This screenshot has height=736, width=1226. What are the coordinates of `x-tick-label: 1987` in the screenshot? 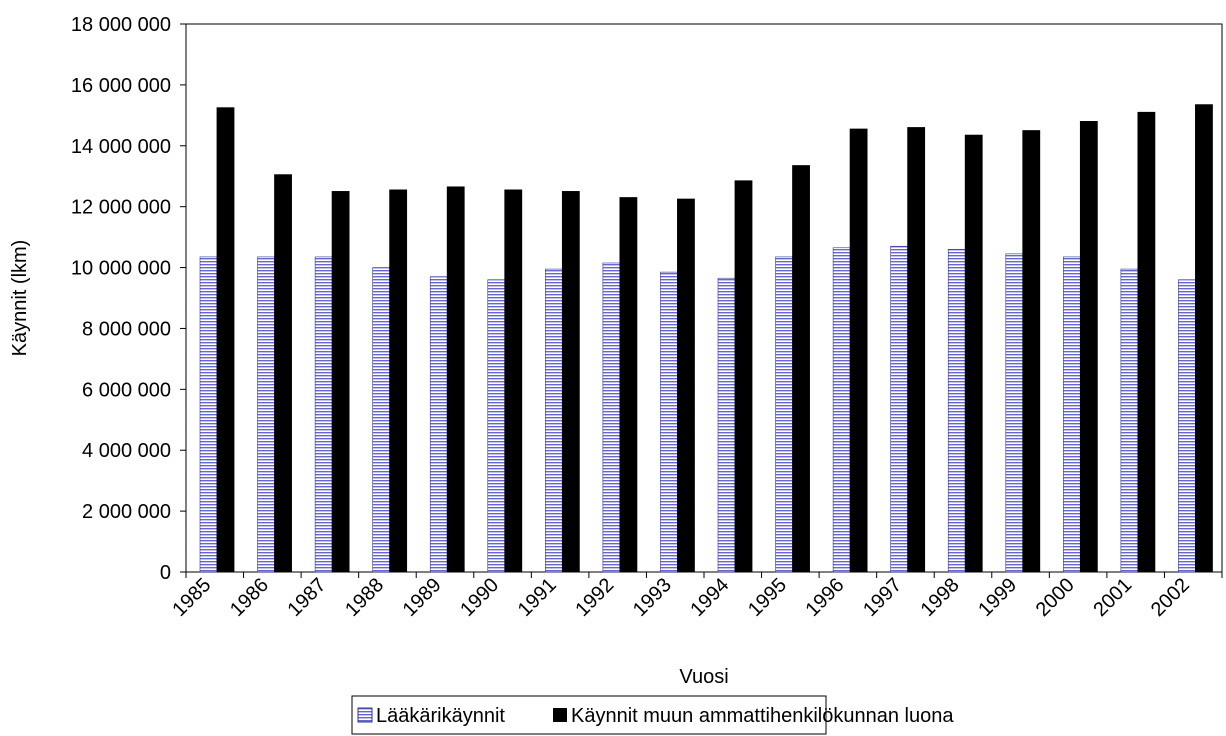 It's located at (307, 597).